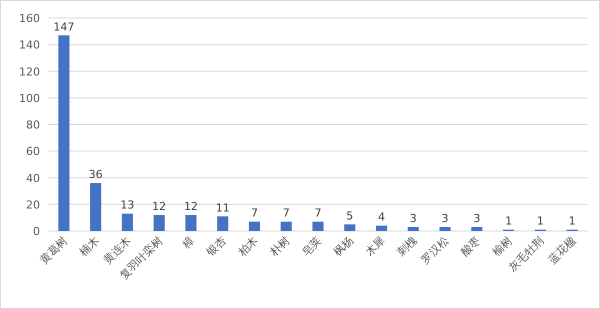 The image size is (600, 309). Describe the element at coordinates (33, 125) in the screenshot. I see `y-tick-label: 80` at that location.